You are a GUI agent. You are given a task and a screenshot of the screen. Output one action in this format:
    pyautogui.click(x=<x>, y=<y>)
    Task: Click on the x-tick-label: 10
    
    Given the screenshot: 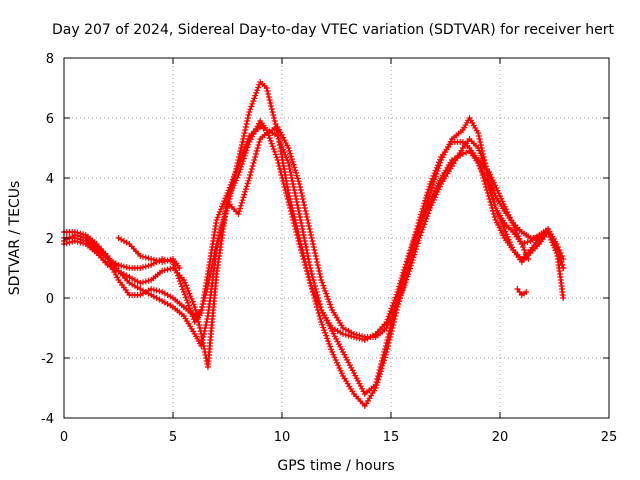 What is the action you would take?
    pyautogui.click(x=282, y=437)
    